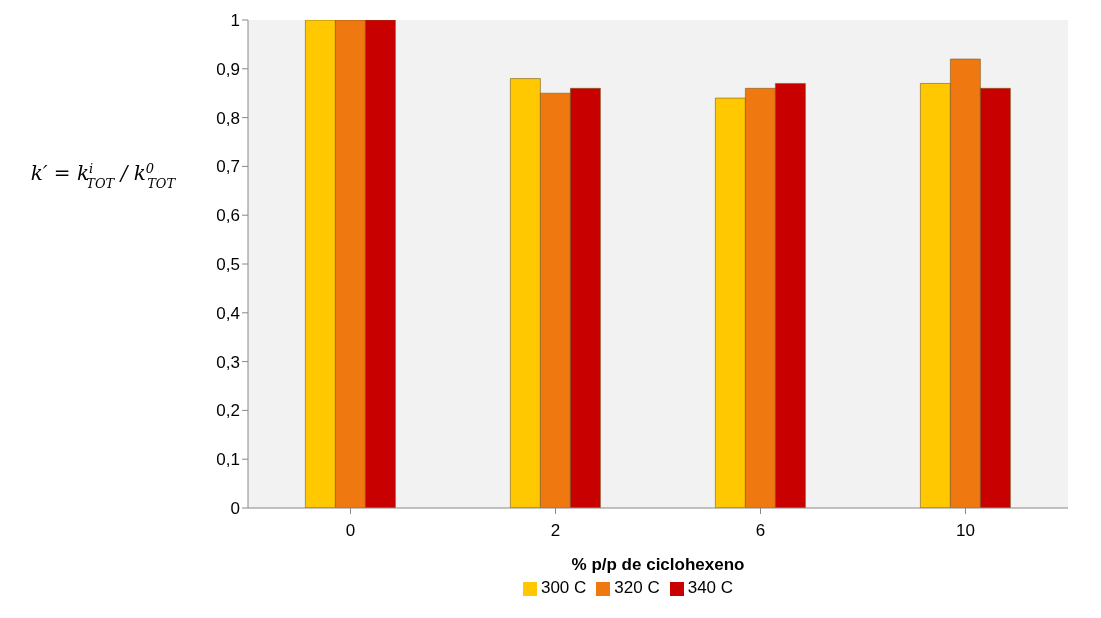 Image resolution: width=1101 pixels, height=618 pixels. What do you see at coordinates (228, 460) in the screenshot?
I see `y-tick-label: 0,1` at bounding box center [228, 460].